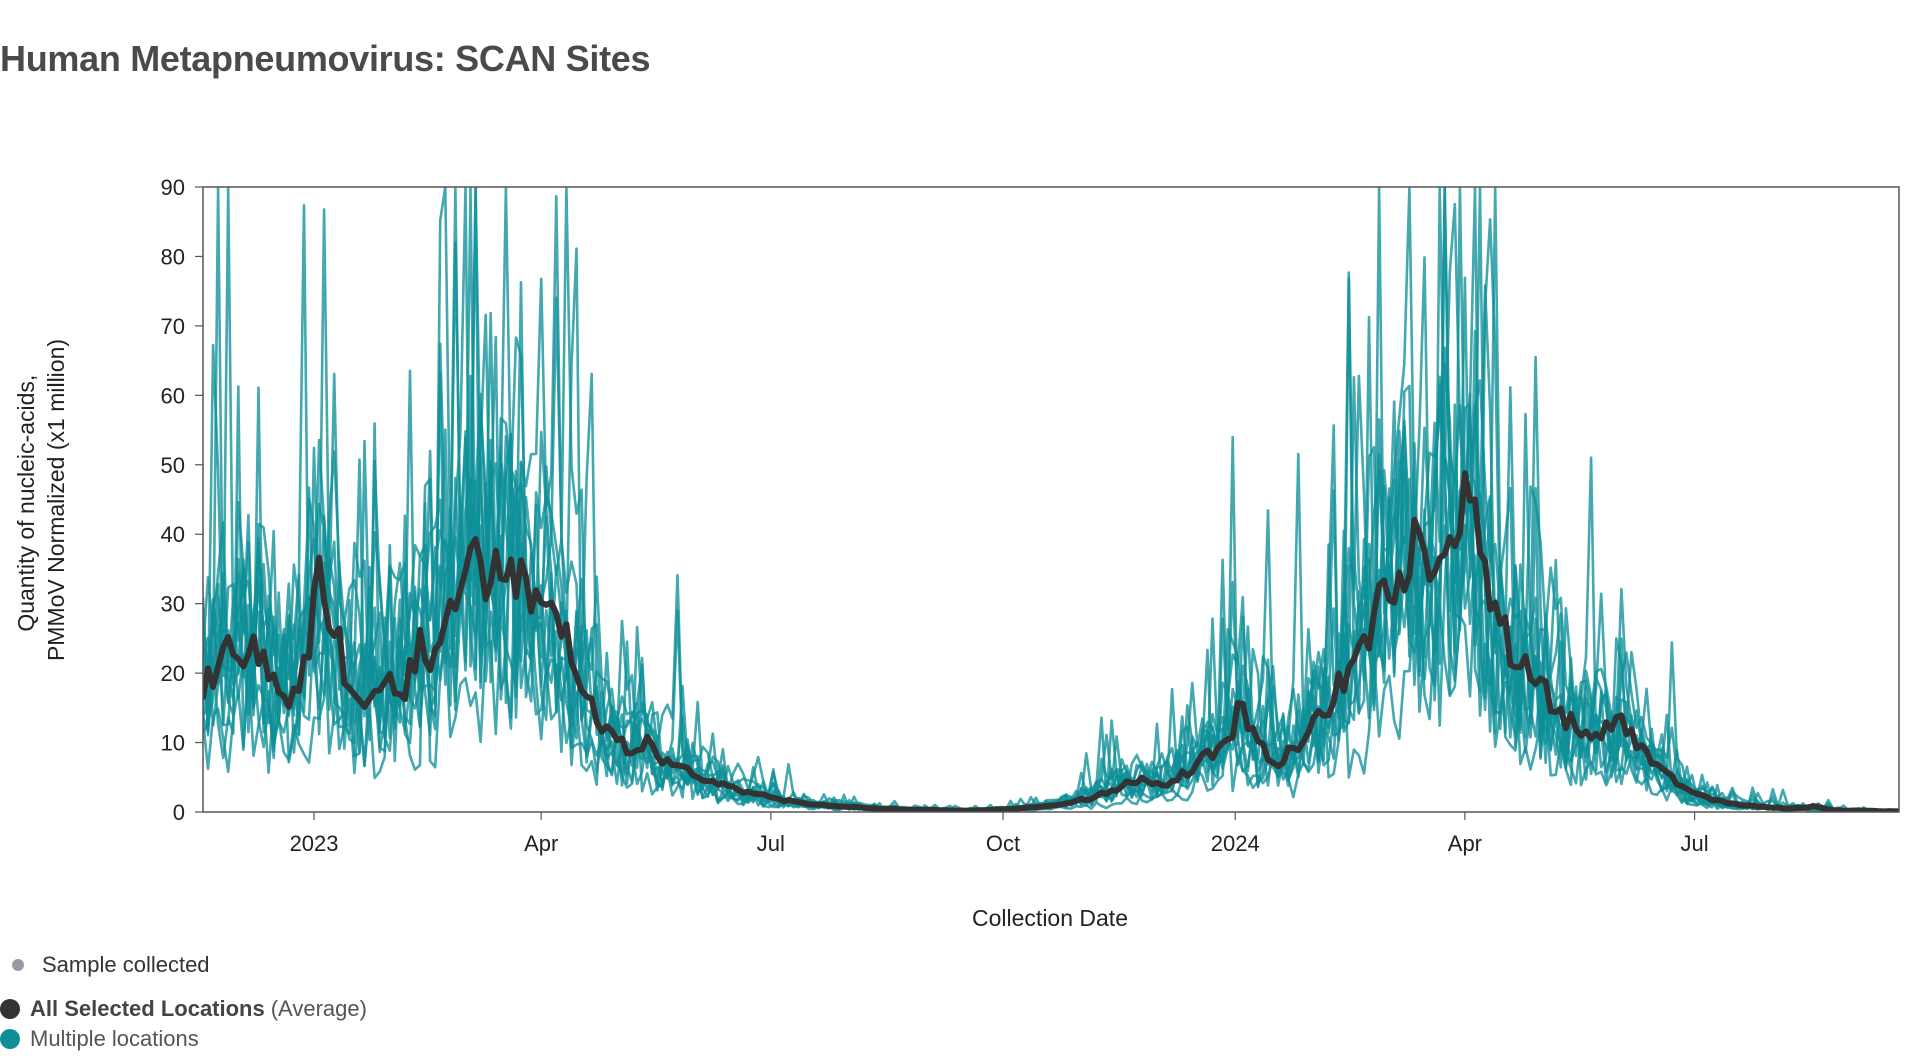 This screenshot has width=1916, height=1058. Describe the element at coordinates (173, 326) in the screenshot. I see `y-tick-label: 70` at that location.